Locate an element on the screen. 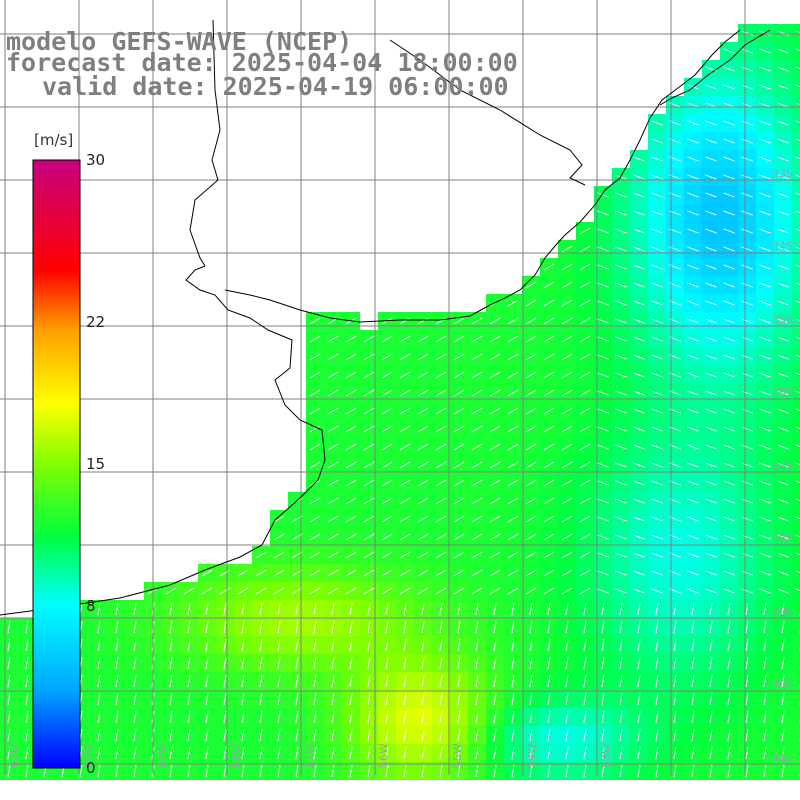 Image resolution: width=800 pixels, height=800 pixels. colorbar-tick-label: 22 is located at coordinates (96, 322).